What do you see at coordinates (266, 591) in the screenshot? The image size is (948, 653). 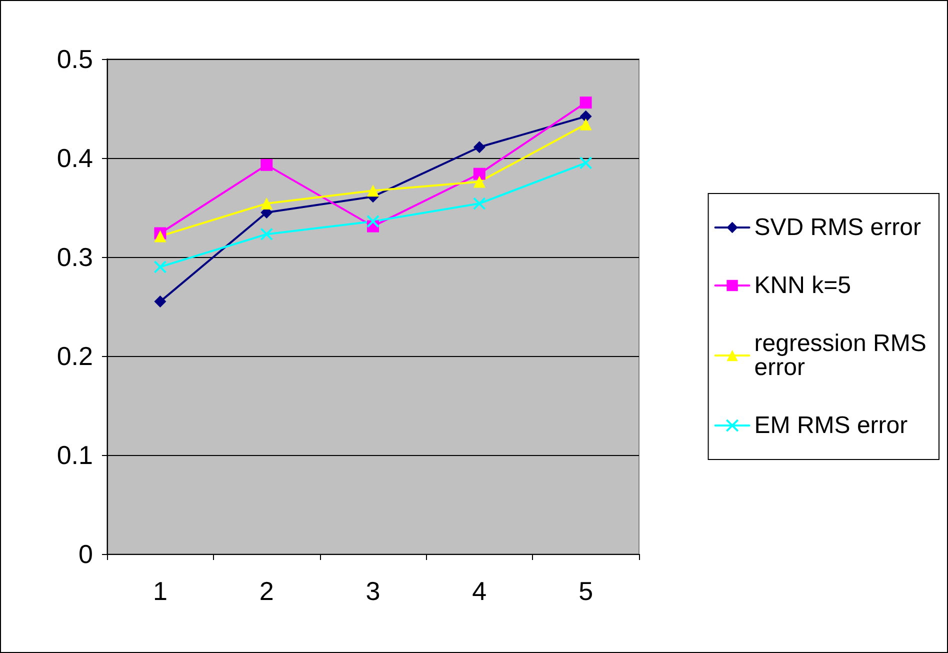 I see `x-tick-label: 2` at bounding box center [266, 591].